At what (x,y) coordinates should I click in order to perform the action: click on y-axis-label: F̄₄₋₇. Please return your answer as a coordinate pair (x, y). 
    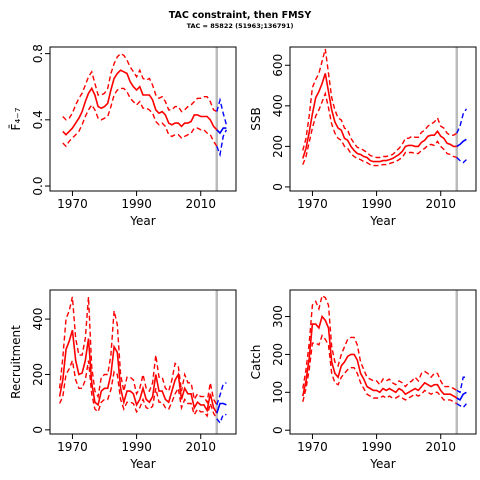
    Looking at the image, I should click on (16, 118).